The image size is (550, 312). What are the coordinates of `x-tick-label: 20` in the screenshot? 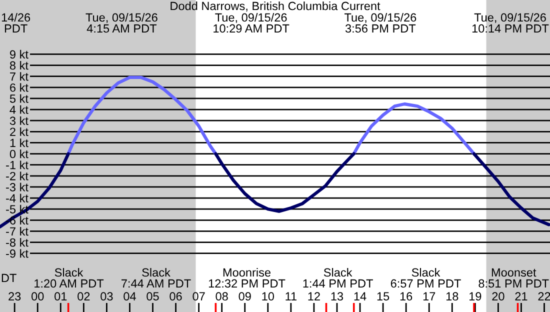 It's located at (498, 296).